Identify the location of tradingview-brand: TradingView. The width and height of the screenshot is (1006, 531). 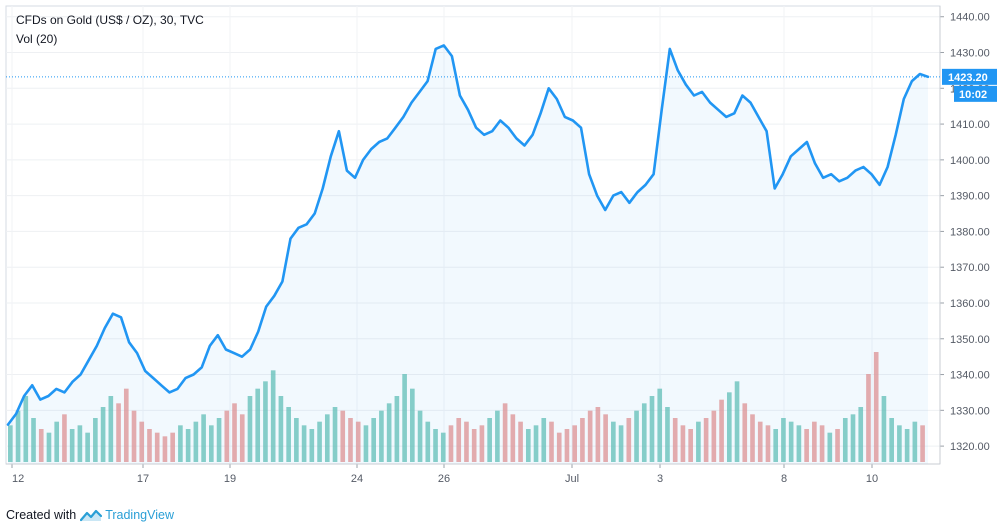
(127, 515).